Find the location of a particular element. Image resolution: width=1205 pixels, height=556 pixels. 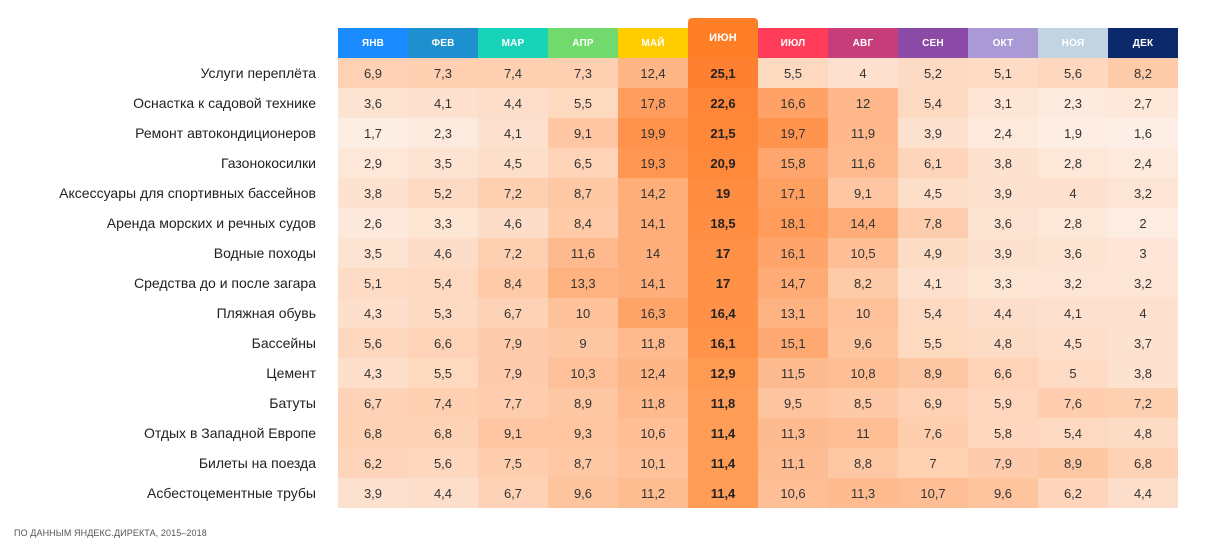

row-label: Ремонт автокондиционеров is located at coordinates (225, 133).